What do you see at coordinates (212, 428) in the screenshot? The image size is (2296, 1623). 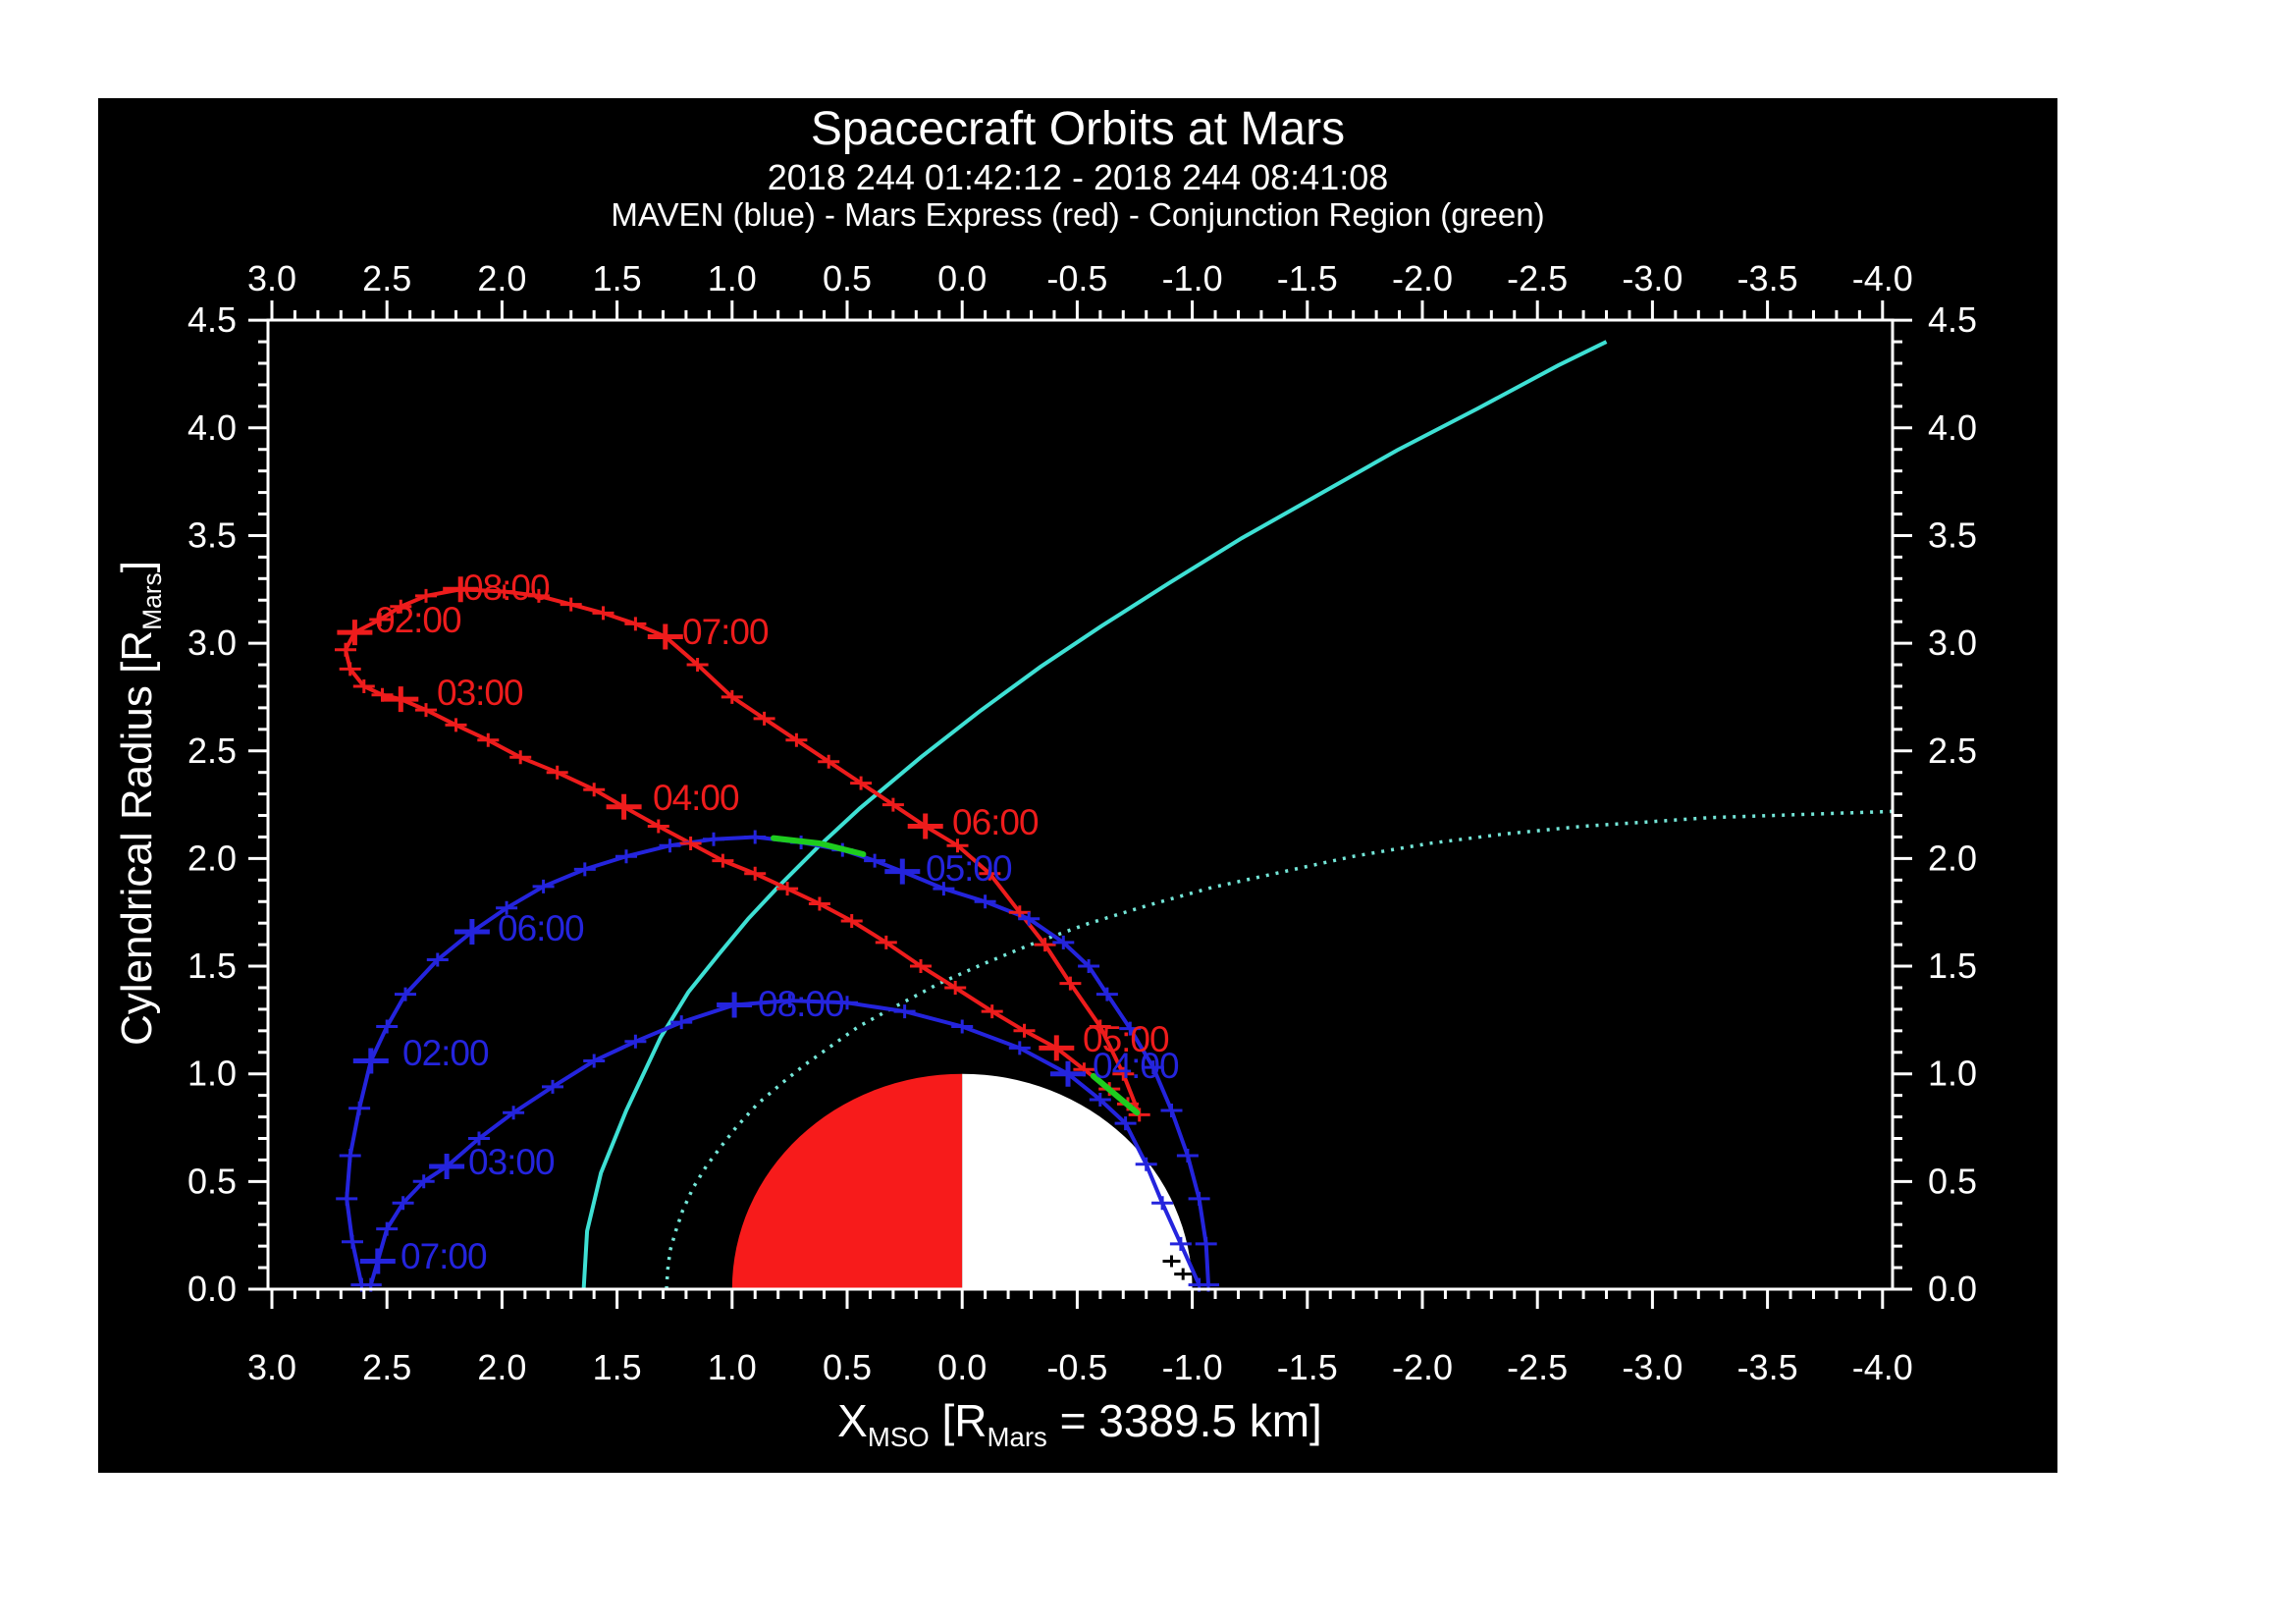 I see `y-tick-label-left: 4.0` at bounding box center [212, 428].